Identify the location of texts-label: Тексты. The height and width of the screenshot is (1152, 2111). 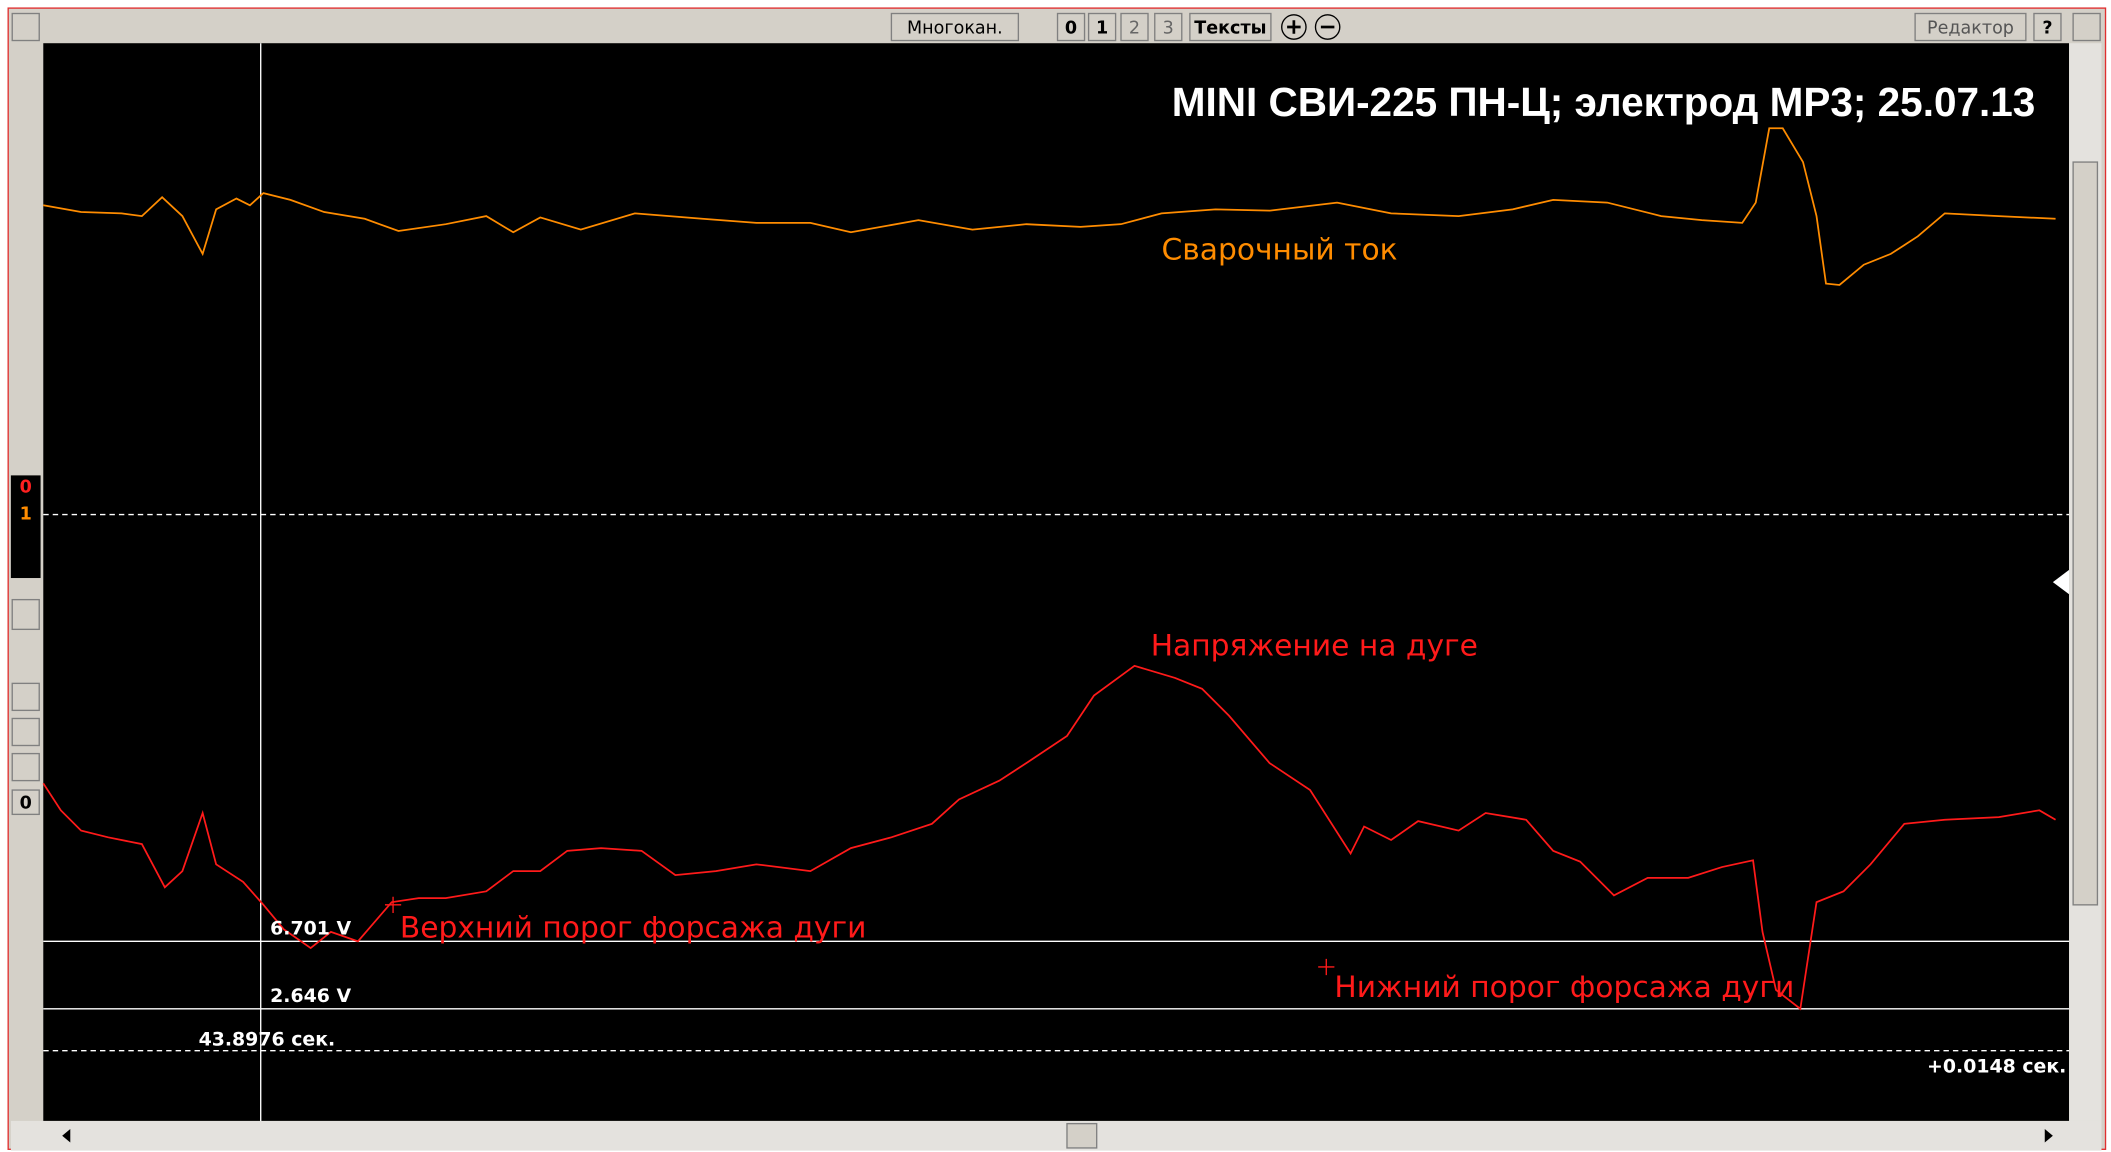
(1230, 28).